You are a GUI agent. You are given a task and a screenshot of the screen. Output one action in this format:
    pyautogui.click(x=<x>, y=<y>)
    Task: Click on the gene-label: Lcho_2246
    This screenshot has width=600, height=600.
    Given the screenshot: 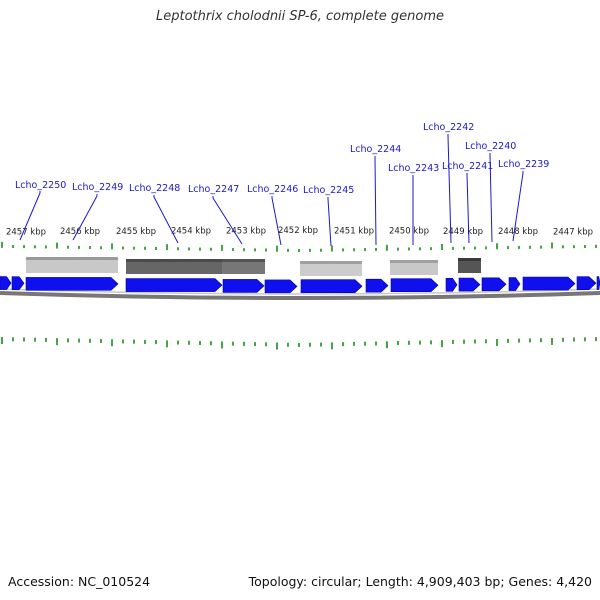 What is the action you would take?
    pyautogui.click(x=272, y=189)
    